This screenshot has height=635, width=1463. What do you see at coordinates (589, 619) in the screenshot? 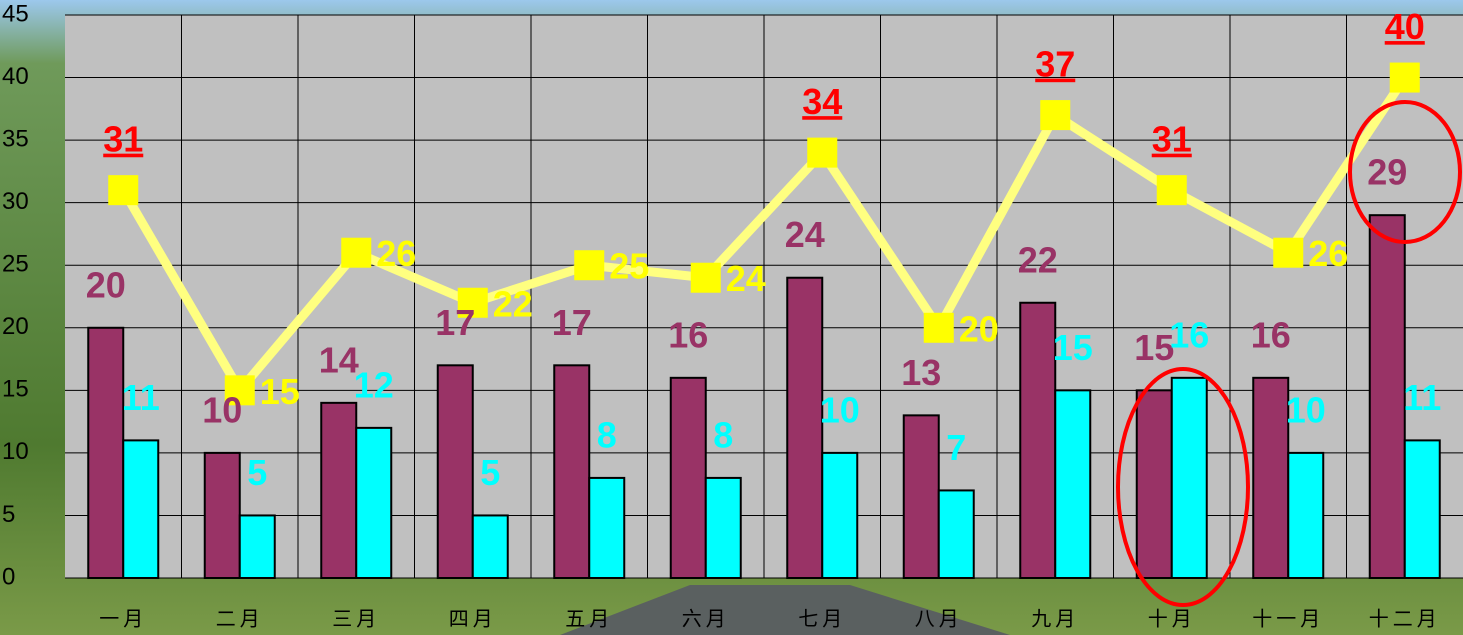
I see `x-tick-label: 五月` at bounding box center [589, 619].